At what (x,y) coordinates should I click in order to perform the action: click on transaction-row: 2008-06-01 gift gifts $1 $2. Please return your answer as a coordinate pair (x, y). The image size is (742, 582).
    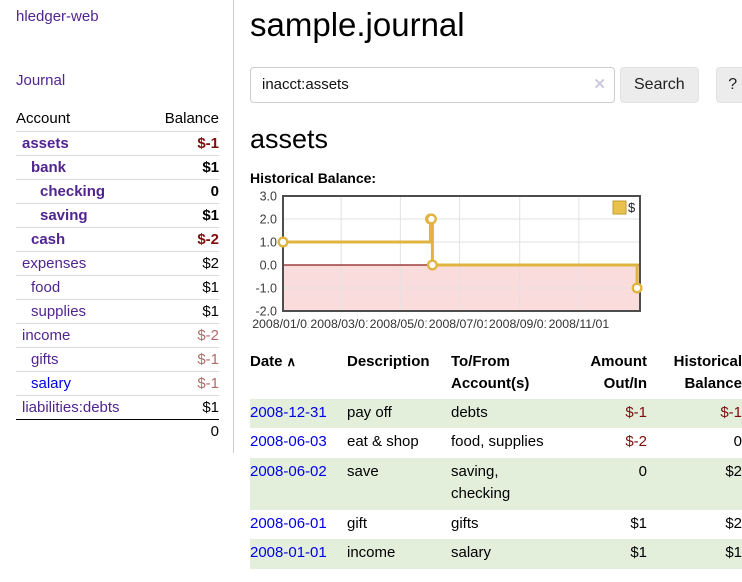
    Looking at the image, I should click on (496, 524).